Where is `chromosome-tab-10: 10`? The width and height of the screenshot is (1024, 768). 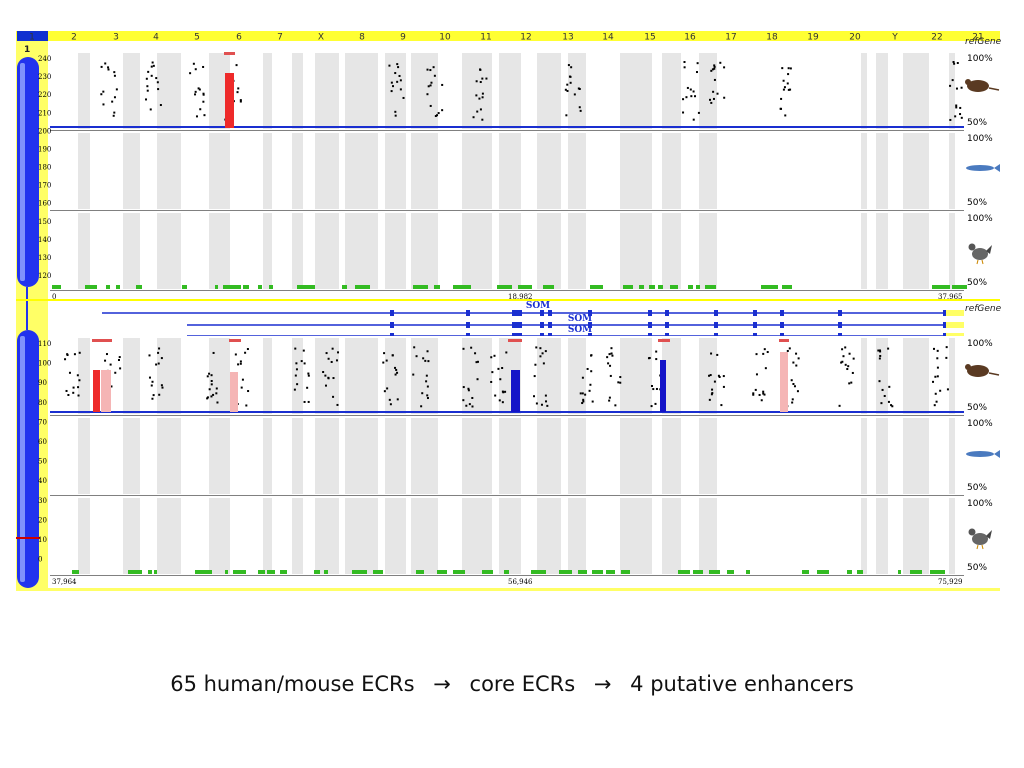
chromosome-tab-10: 10 is located at coordinates (445, 38).